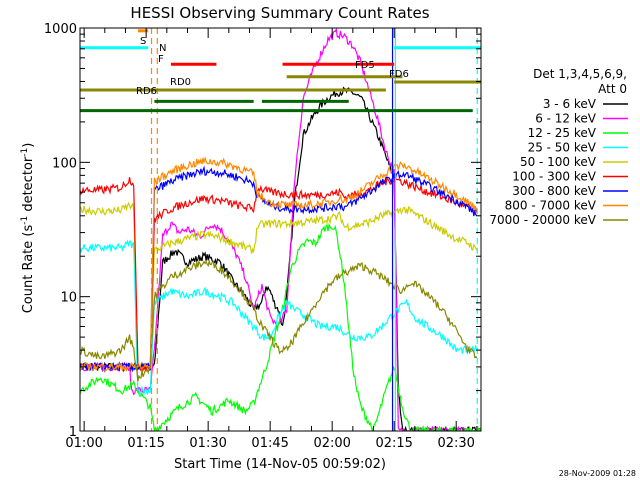  What do you see at coordinates (612, 89) in the screenshot?
I see `legend-header-2: Att 0` at bounding box center [612, 89].